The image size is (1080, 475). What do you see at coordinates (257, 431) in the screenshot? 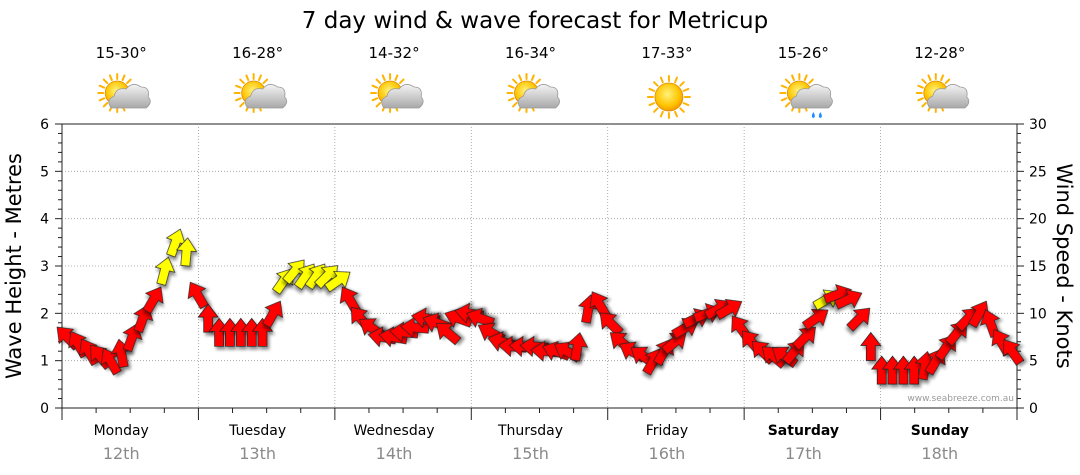
I see `day-name-label: Tuesday` at bounding box center [257, 431].